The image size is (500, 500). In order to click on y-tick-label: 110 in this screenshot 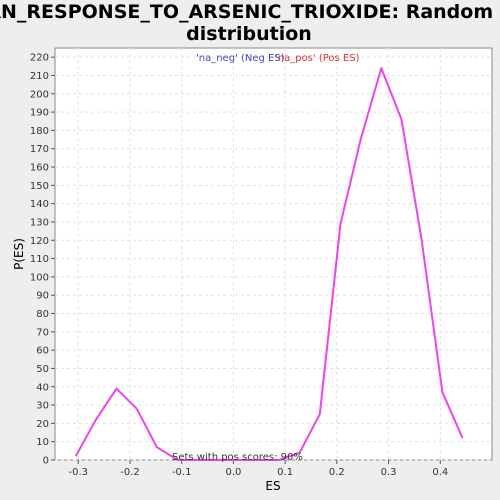, I will do `click(39, 259)`.